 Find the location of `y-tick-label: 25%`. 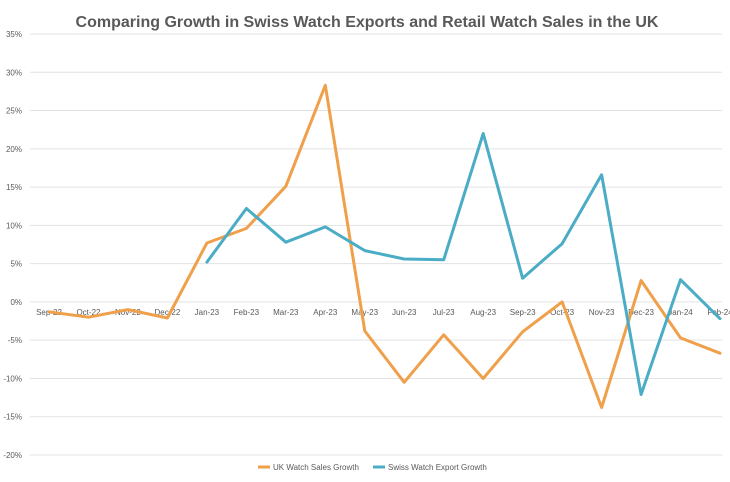

y-tick-label: 25% is located at coordinates (14, 111).